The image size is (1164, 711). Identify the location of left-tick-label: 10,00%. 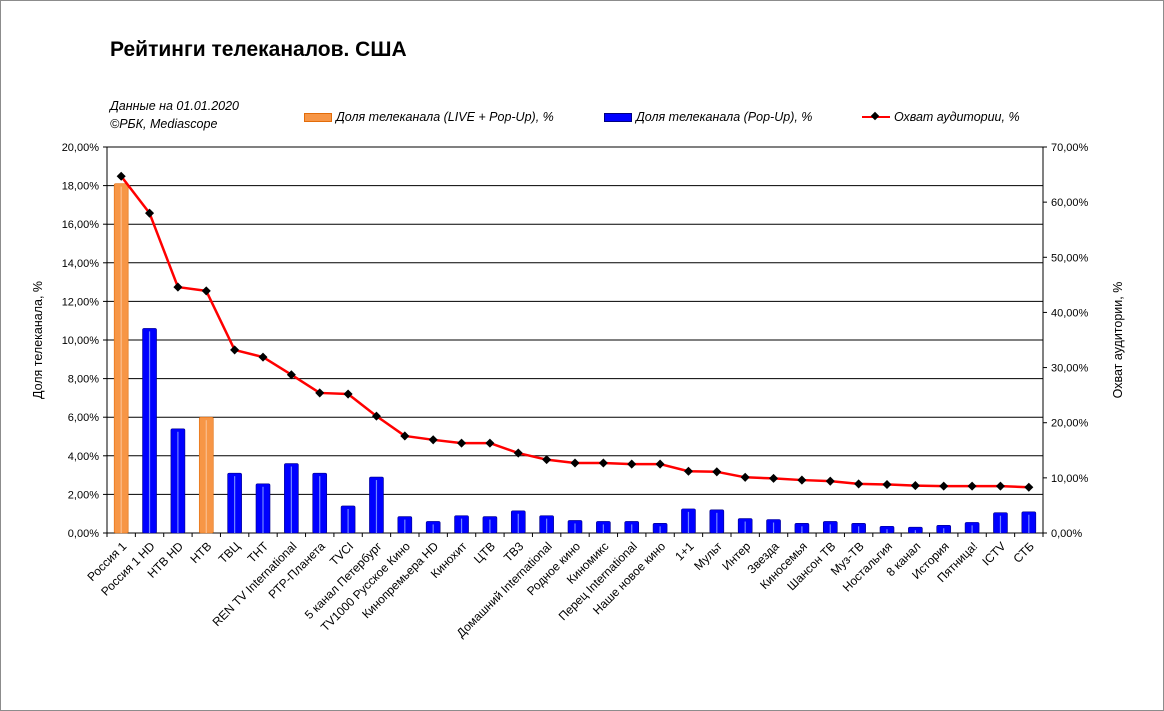
(81, 341).